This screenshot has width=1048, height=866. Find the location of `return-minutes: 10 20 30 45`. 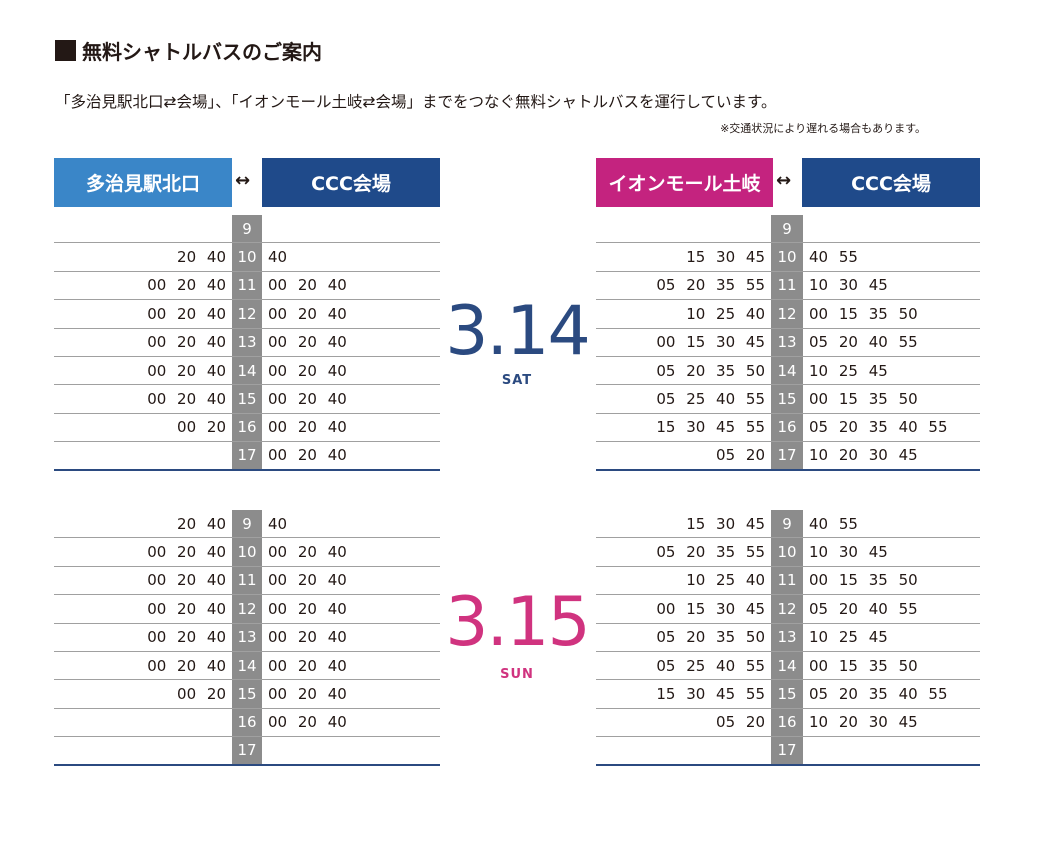

return-minutes: 10 20 30 45 is located at coordinates (863, 722).